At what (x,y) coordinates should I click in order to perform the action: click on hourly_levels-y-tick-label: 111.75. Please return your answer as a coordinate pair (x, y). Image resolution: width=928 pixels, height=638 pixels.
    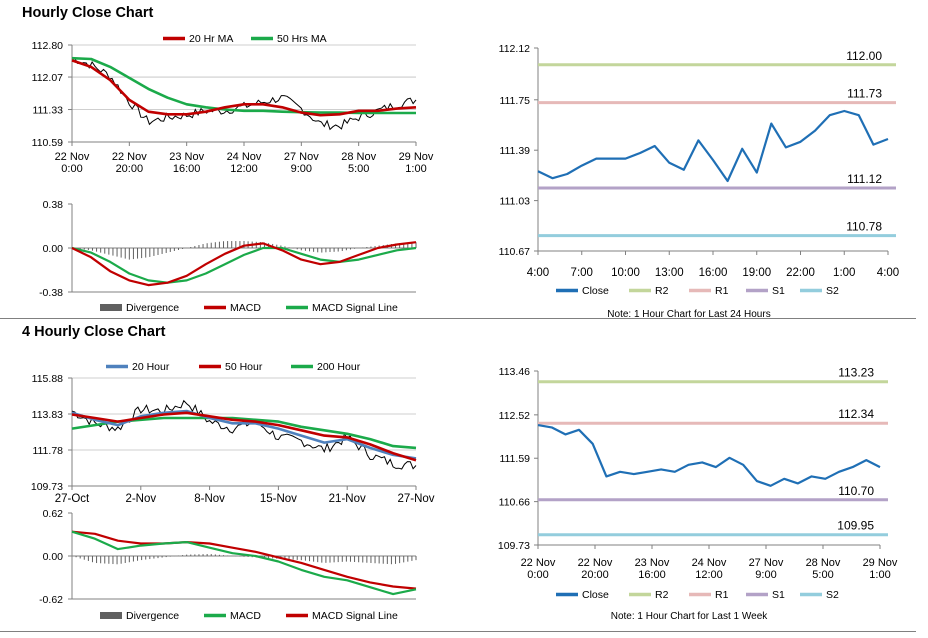
    Looking at the image, I should click on (514, 101).